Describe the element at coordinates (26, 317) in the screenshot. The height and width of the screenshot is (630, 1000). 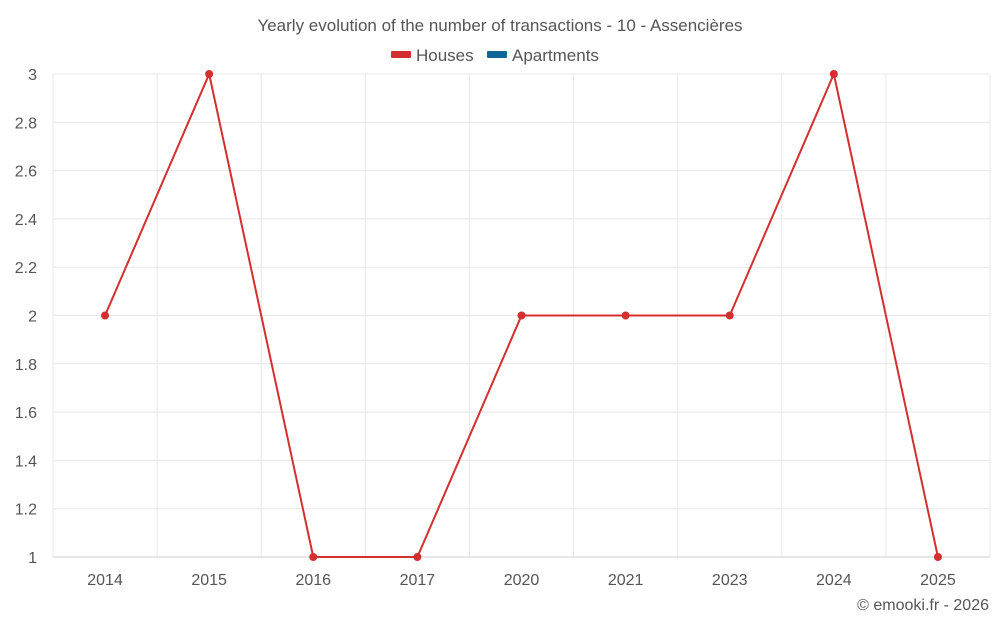
I see `y-axis-ticks: 1 1.2 1.4 1.6 1.8 2 2.2 2.4 2.6 2.8 3` at that location.